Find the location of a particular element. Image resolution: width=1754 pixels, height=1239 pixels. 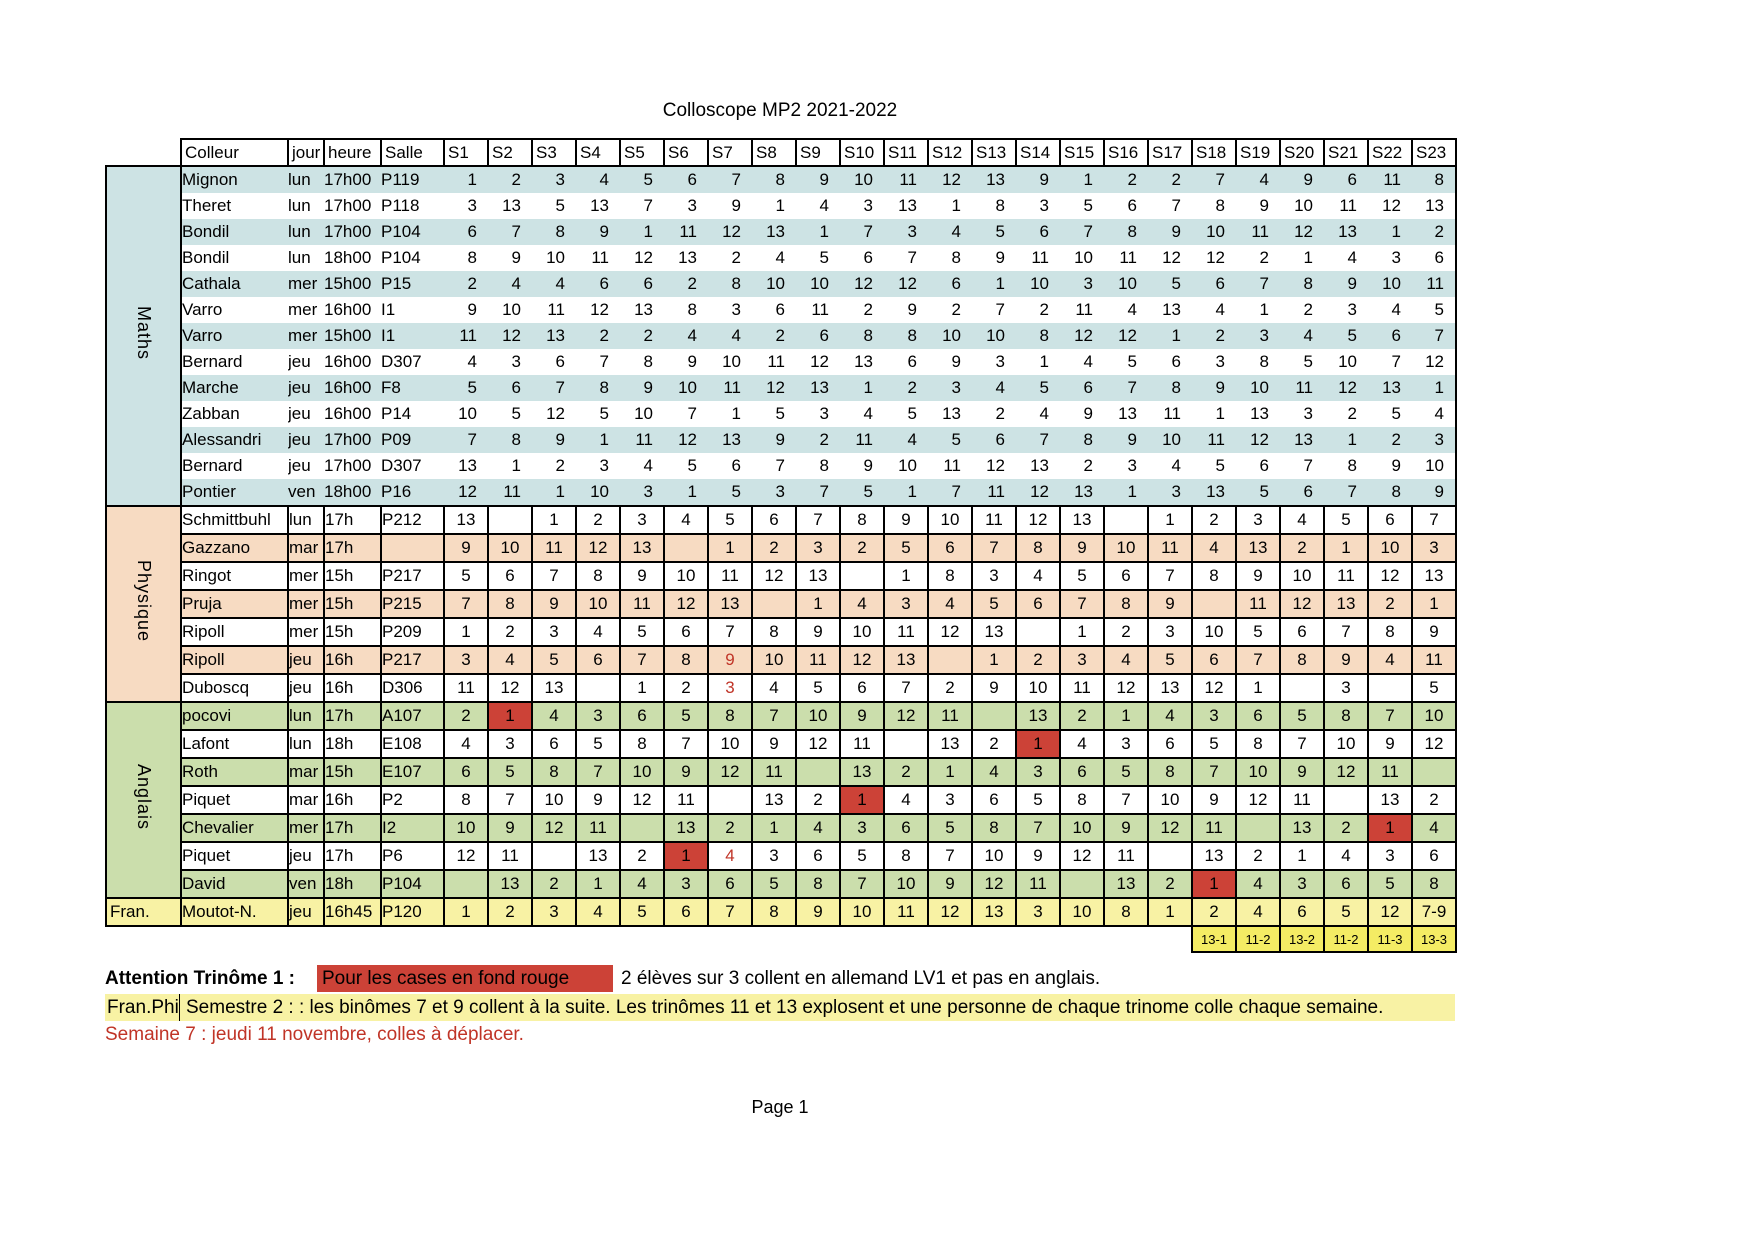

header-session-S18: S18 is located at coordinates (1214, 152).